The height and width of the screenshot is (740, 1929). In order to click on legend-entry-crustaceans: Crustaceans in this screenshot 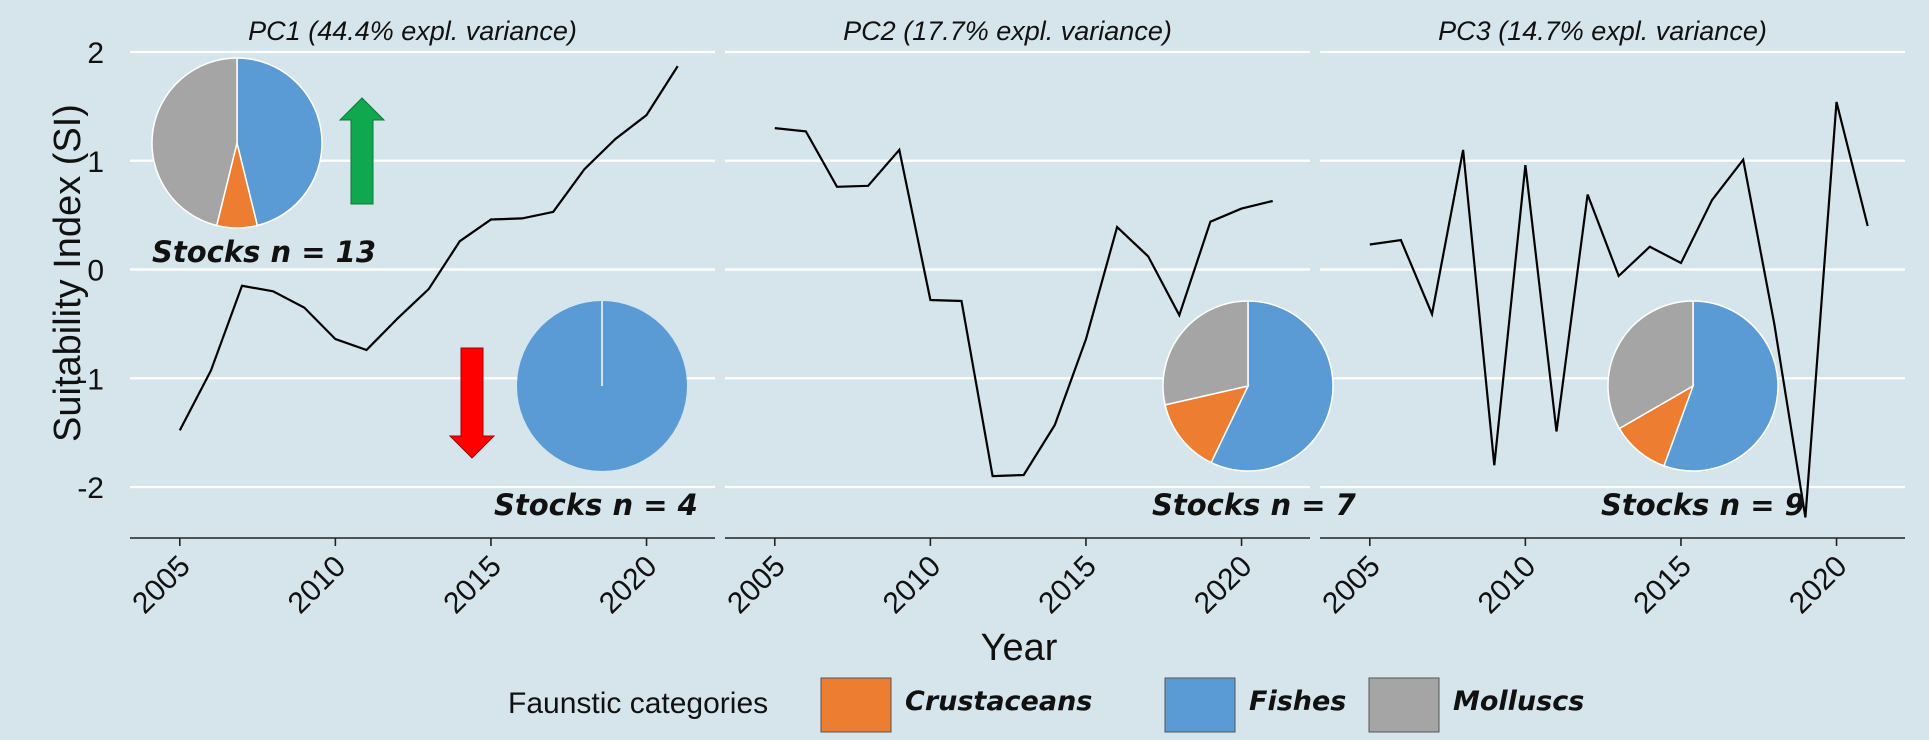, I will do `click(956, 705)`.